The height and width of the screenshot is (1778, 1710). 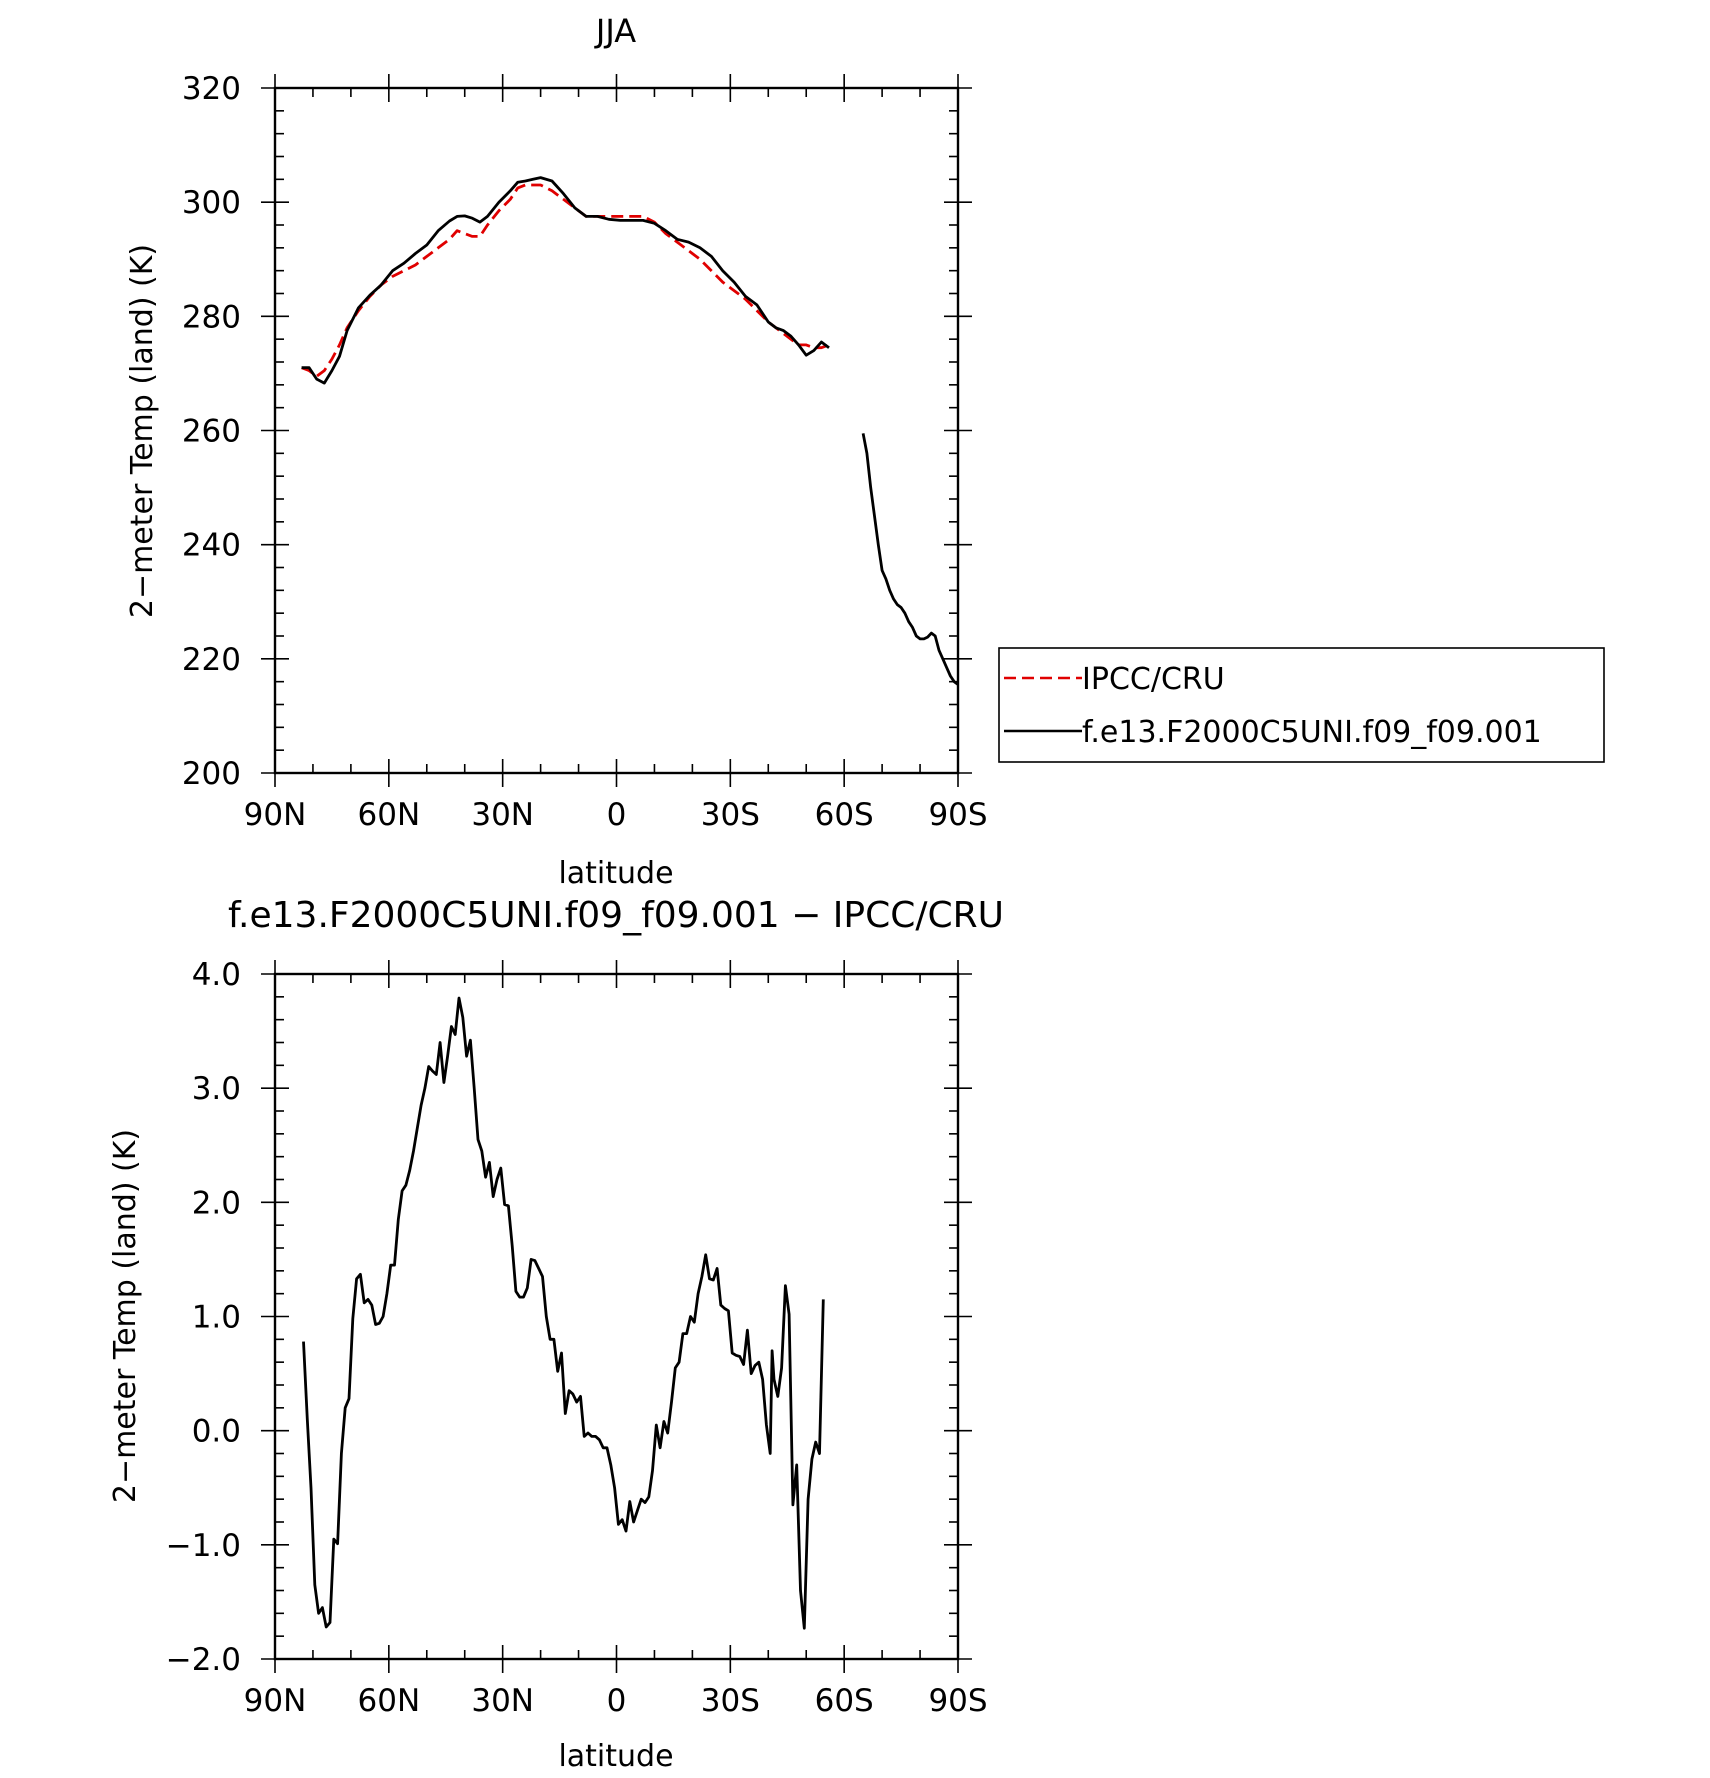 What do you see at coordinates (844, 815) in the screenshot?
I see `top-xtick-label: 60S` at bounding box center [844, 815].